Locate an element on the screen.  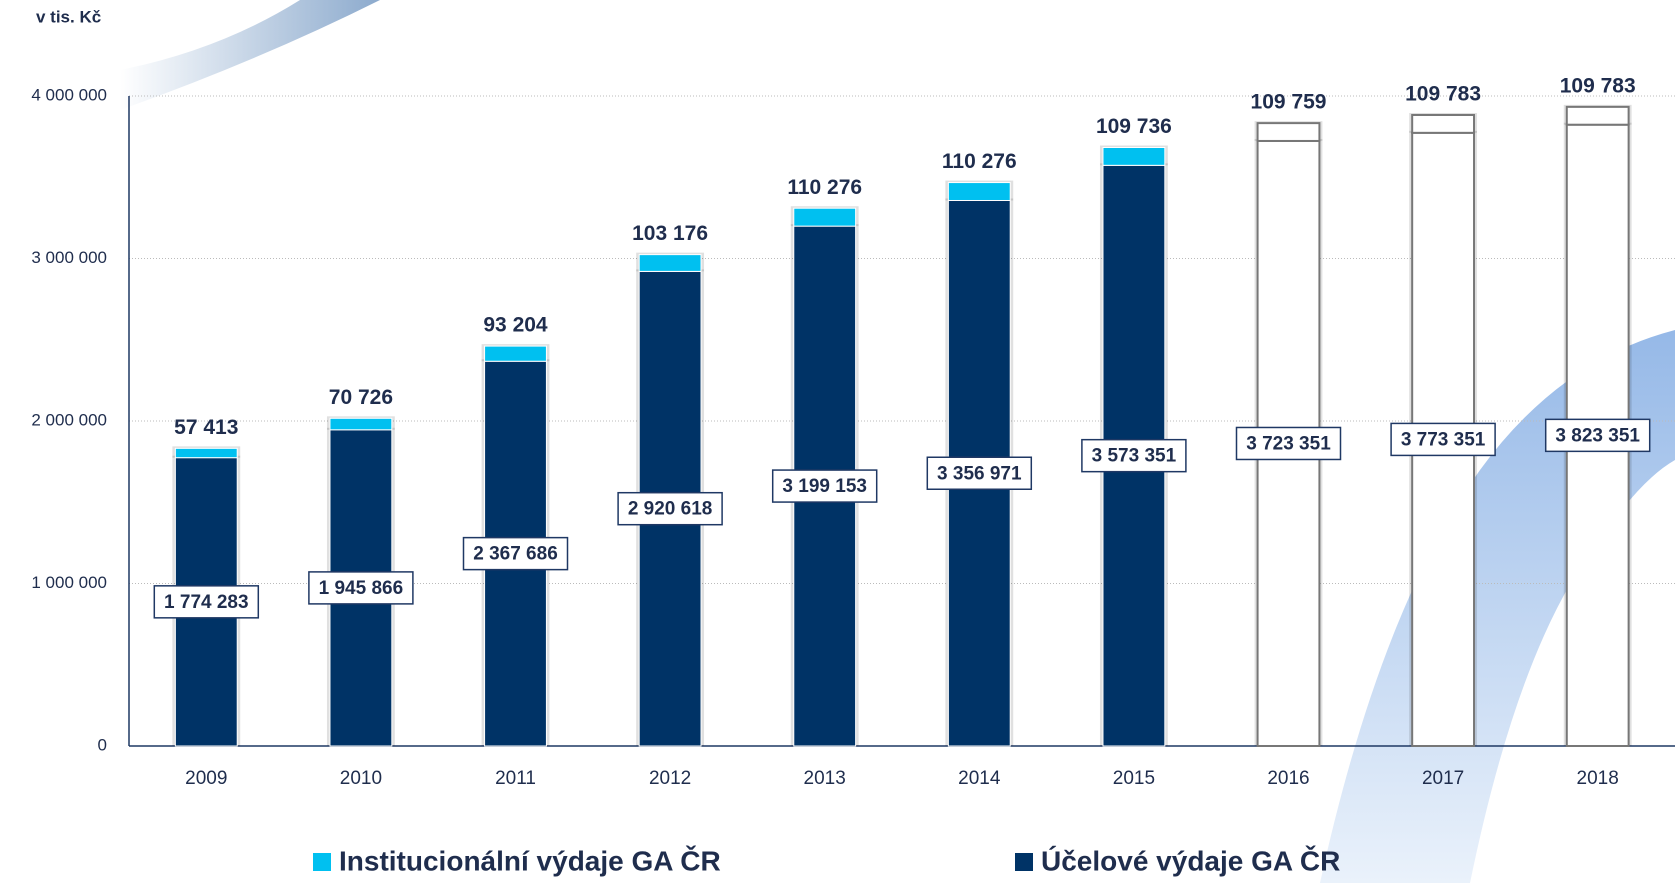
y-tick-label: 0 is located at coordinates (102, 744).